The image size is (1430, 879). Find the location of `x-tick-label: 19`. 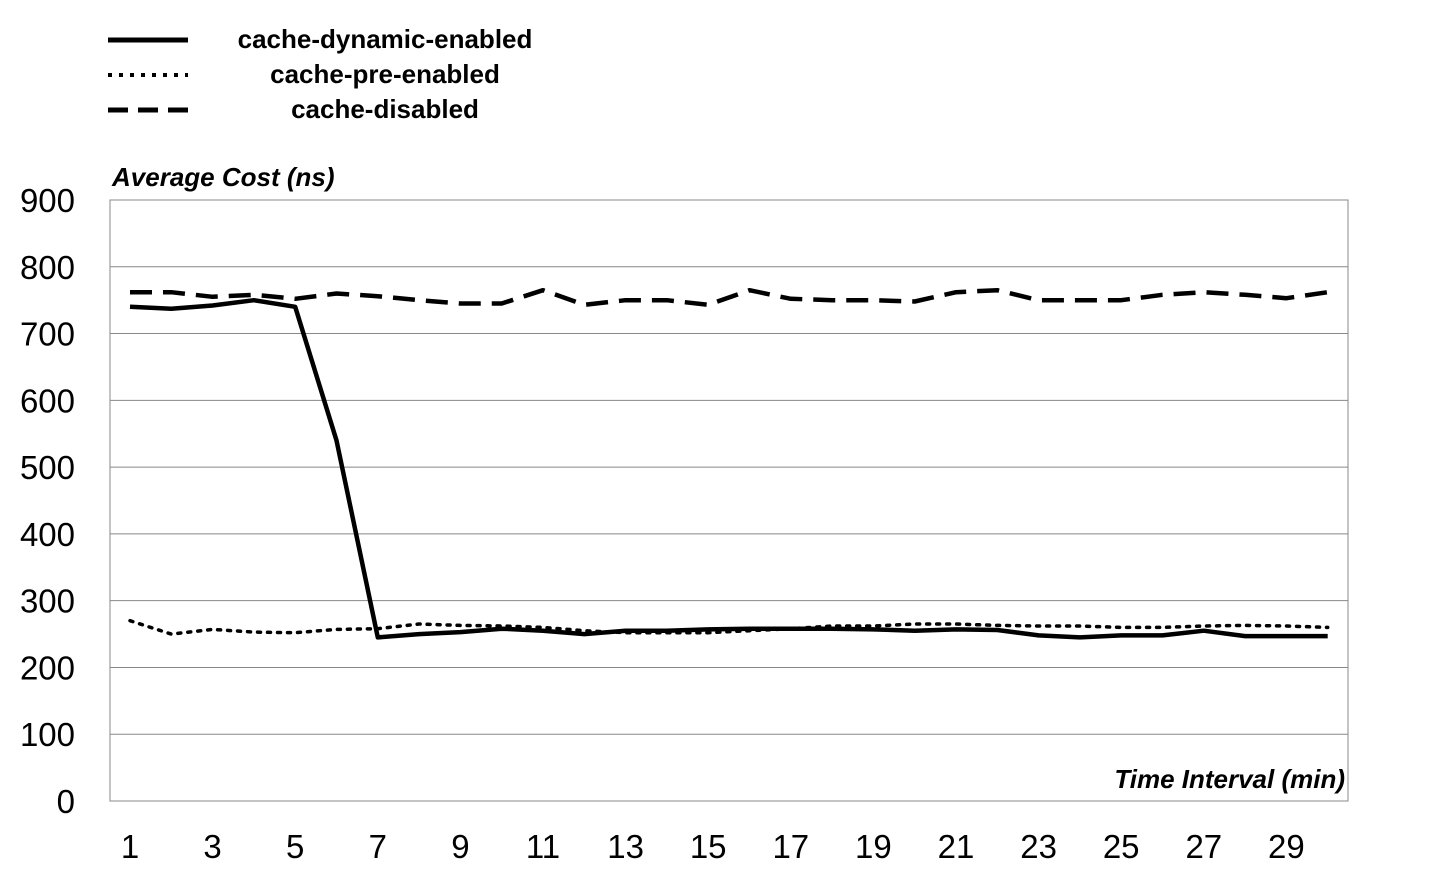

x-tick-label: 19 is located at coordinates (873, 846).